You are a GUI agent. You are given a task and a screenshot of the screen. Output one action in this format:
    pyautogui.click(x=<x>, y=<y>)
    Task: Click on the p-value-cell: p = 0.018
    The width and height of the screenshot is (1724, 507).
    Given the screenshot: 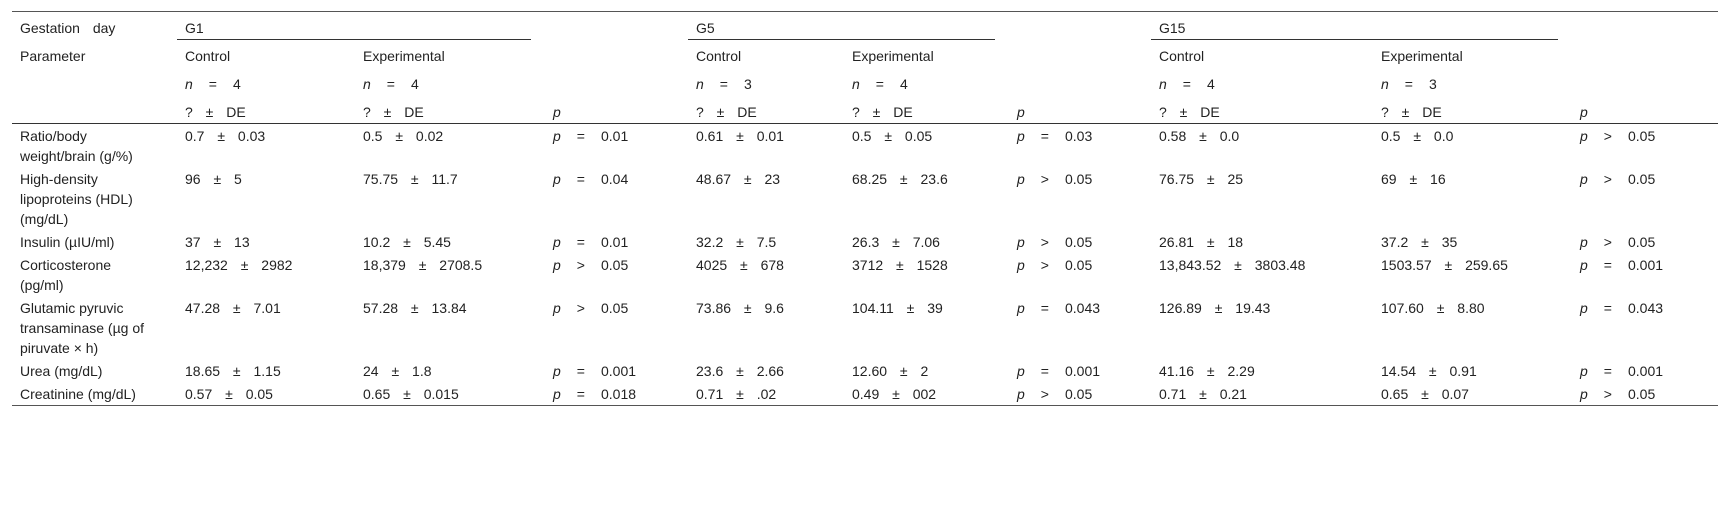 What is the action you would take?
    pyautogui.click(x=616, y=394)
    